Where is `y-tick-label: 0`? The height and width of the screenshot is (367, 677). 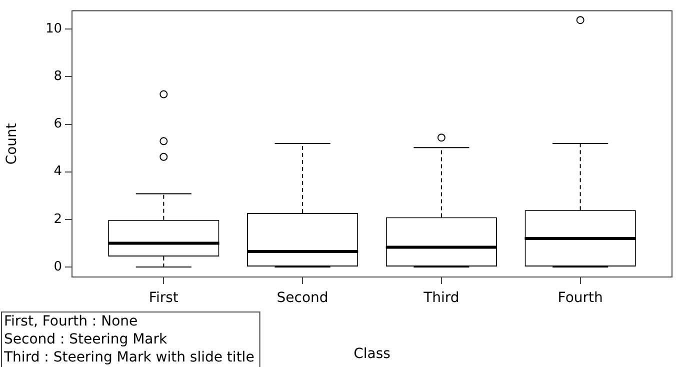
y-tick-label: 0 is located at coordinates (58, 266).